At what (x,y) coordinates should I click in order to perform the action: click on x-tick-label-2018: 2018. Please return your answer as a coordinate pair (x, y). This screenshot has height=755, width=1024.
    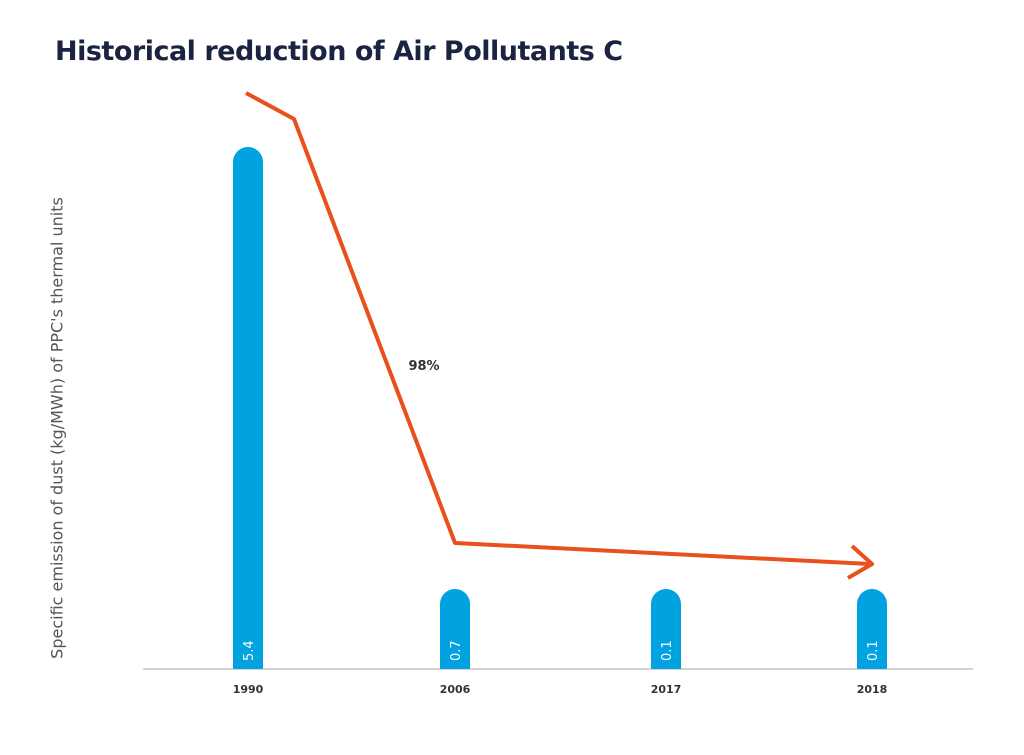
    Looking at the image, I should click on (872, 689).